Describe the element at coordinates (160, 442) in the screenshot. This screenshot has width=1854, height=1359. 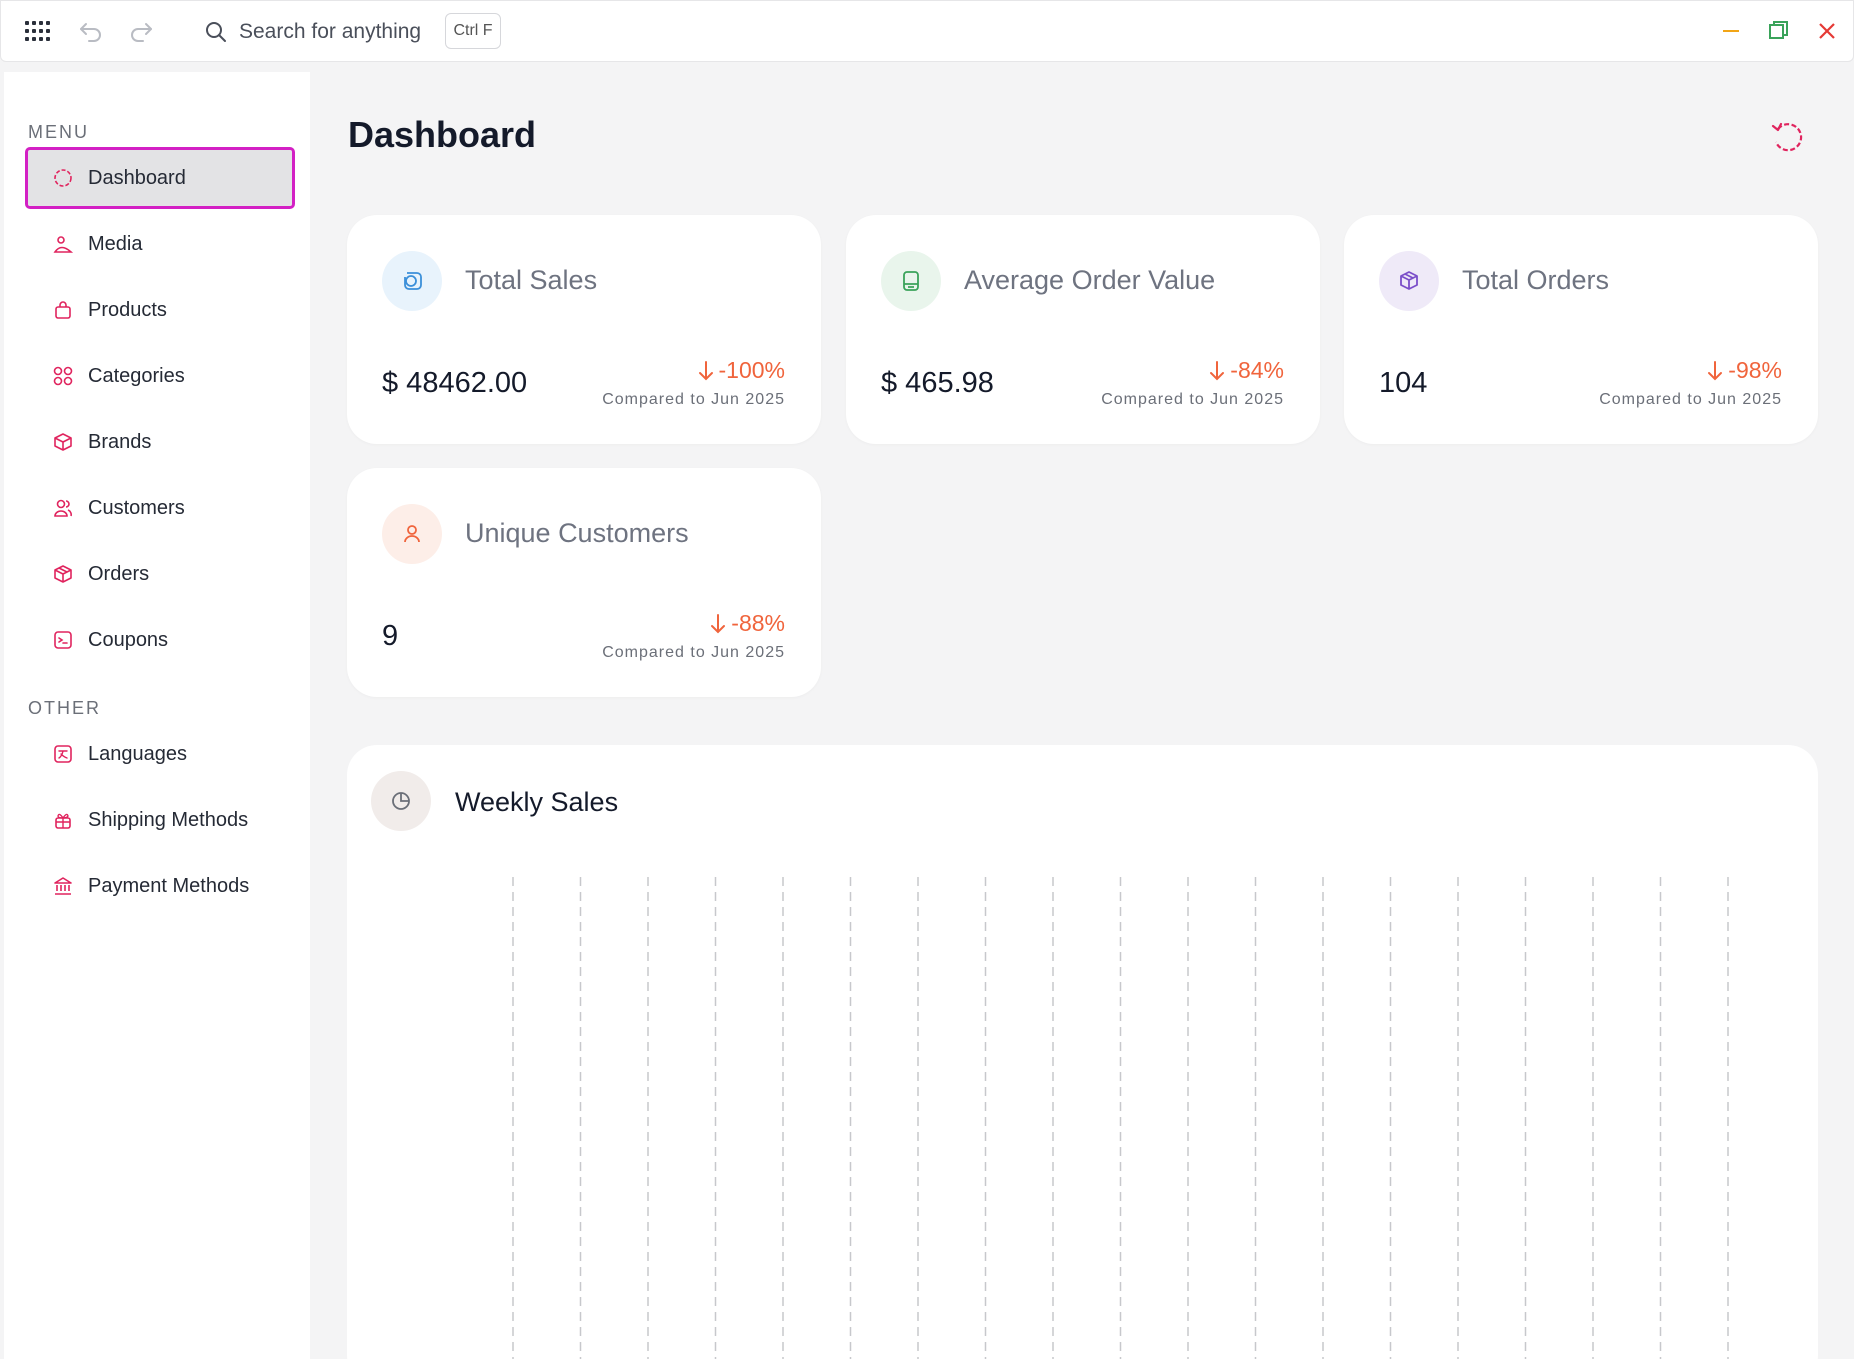
I see `sidebar-item-brands: Brands` at that location.